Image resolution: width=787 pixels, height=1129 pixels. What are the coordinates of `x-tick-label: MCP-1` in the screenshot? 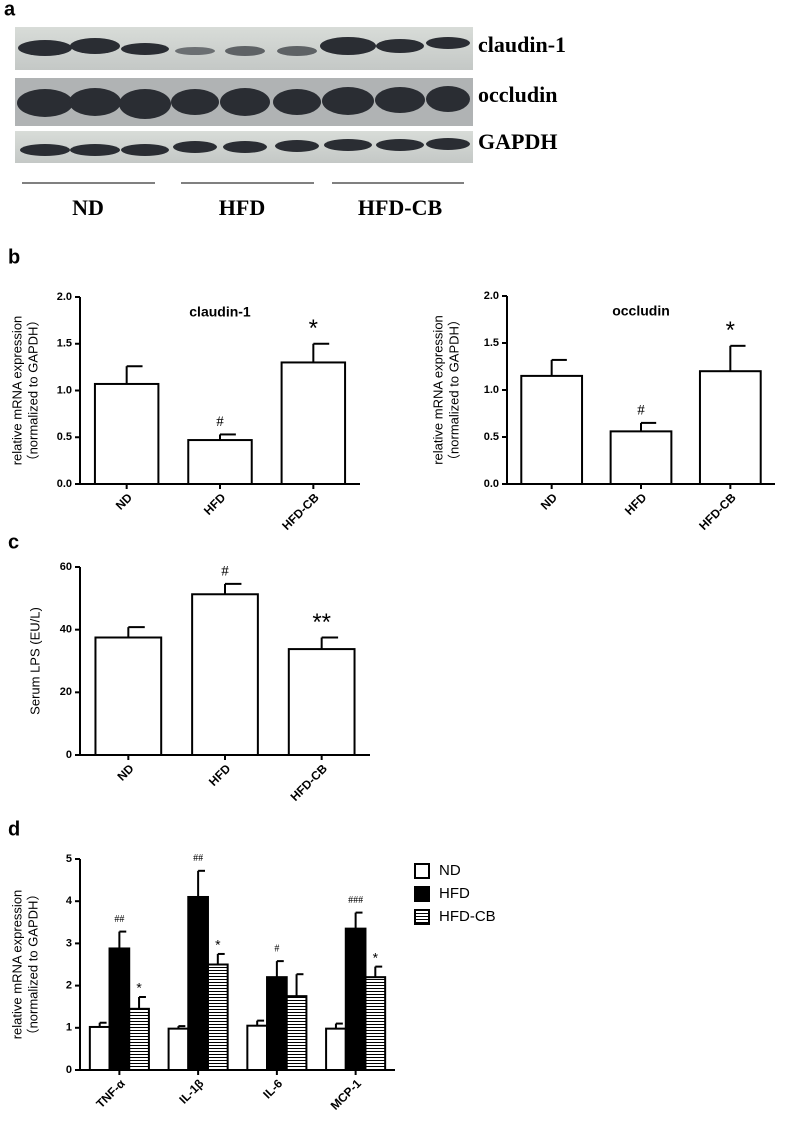 It's located at (346, 1094).